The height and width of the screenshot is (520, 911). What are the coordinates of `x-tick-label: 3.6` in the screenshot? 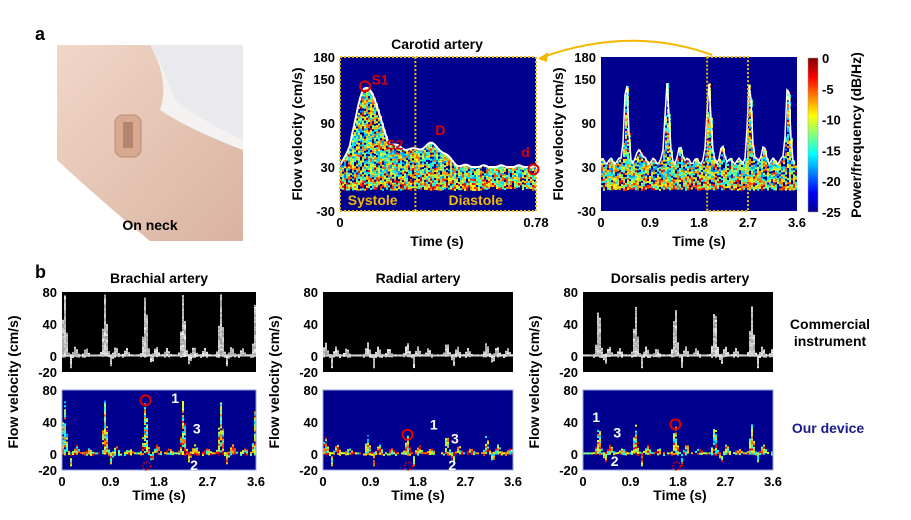 It's located at (797, 222).